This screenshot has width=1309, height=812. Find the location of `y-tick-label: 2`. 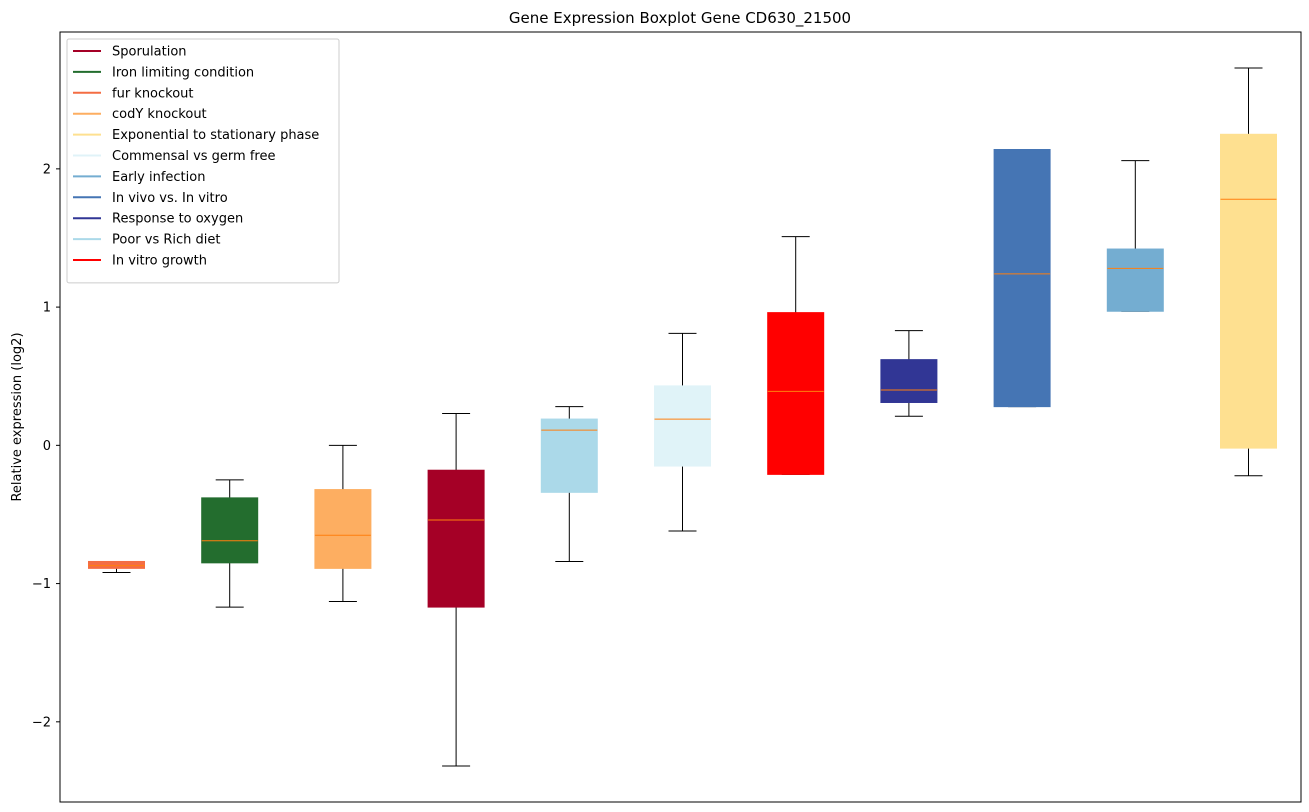

y-tick-label: 2 is located at coordinates (47, 169).